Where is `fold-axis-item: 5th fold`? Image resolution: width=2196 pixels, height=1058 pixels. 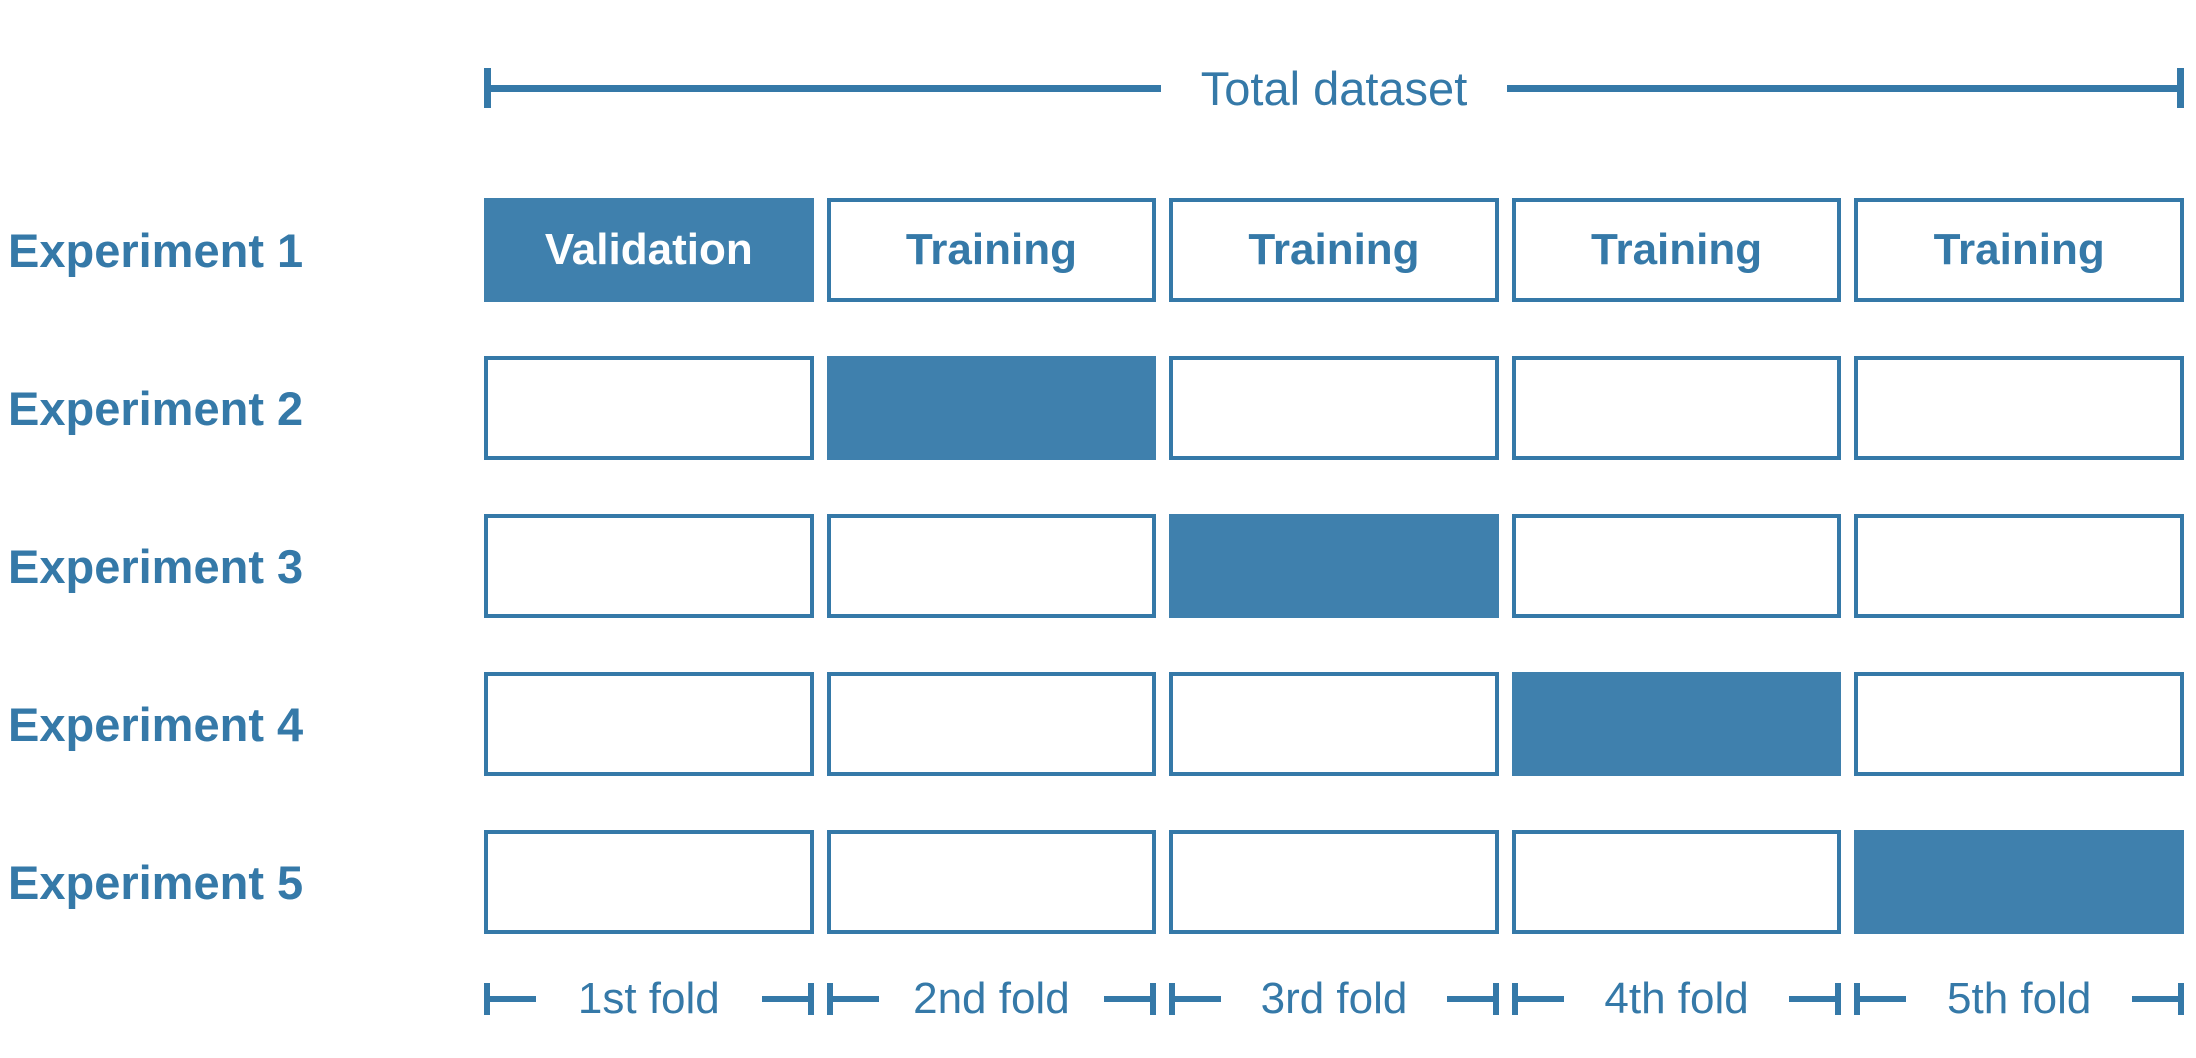 fold-axis-item: 5th fold is located at coordinates (2019, 999).